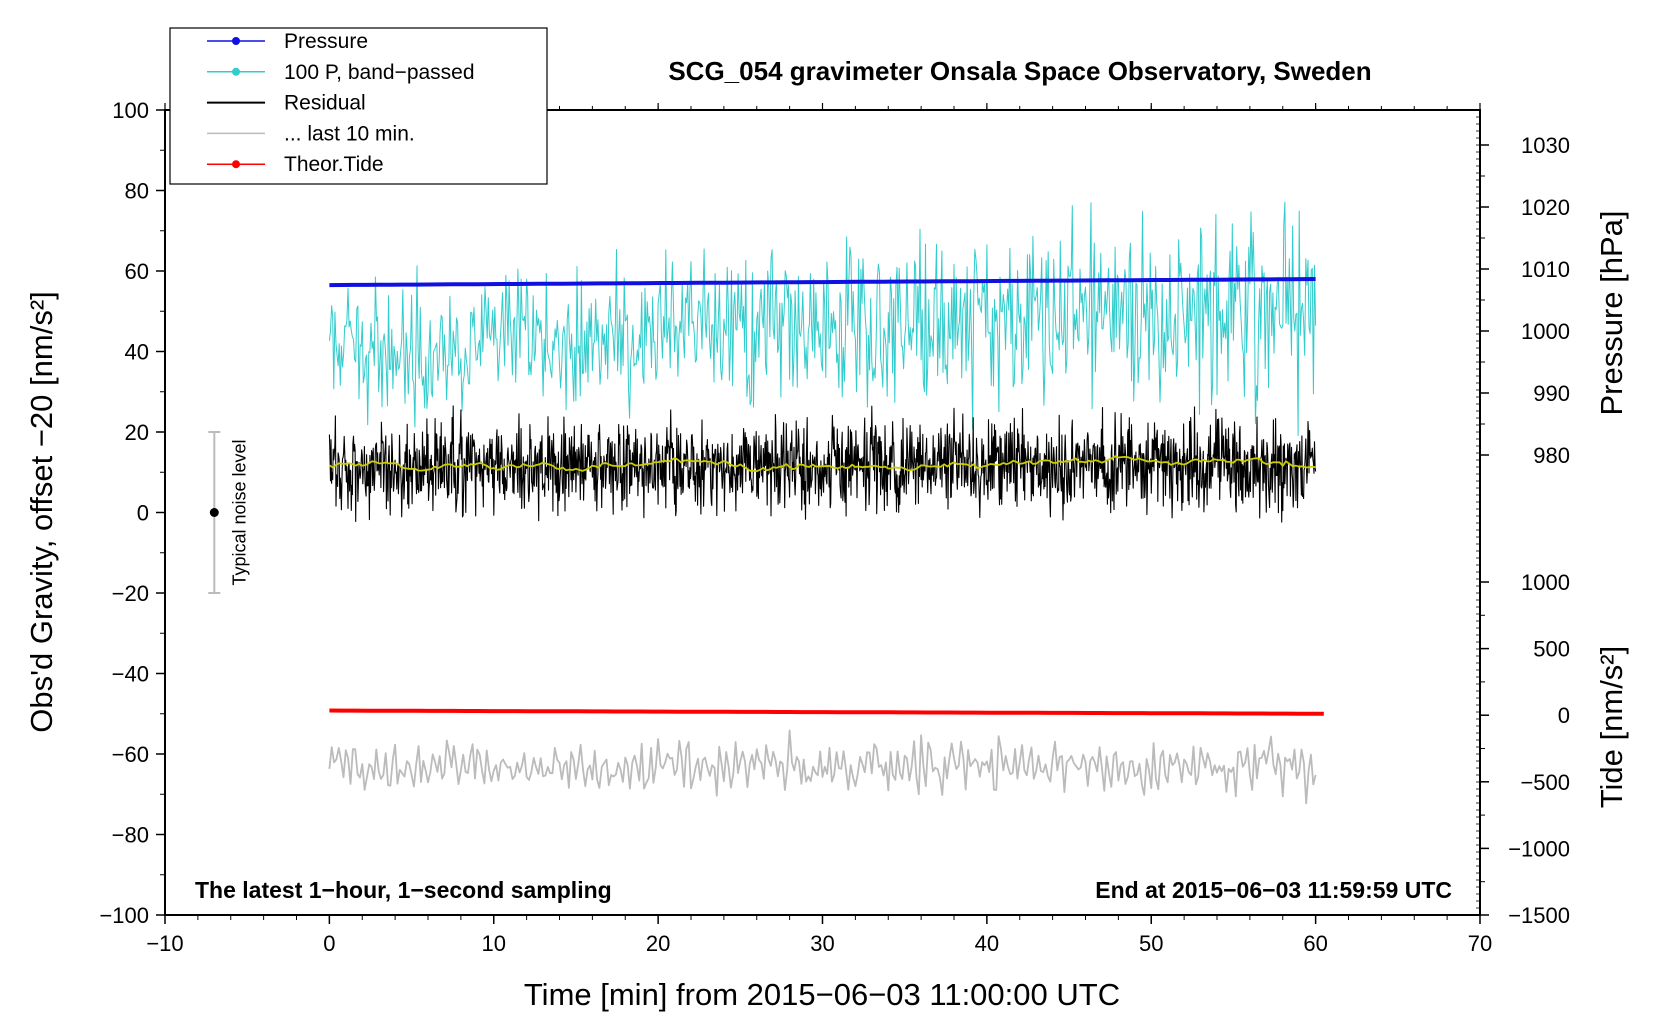 The image size is (1660, 1020). Describe the element at coordinates (822, 994) in the screenshot. I see `x-axis-title: Time [min] from 2015−06−03 11:00:00 UTC` at that location.